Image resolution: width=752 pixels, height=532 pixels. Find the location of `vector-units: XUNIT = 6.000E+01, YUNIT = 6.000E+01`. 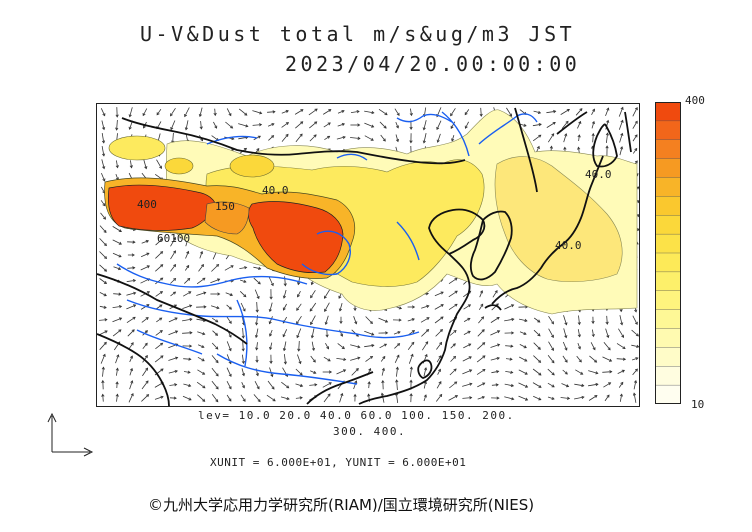

vector-units: XUNIT = 6.000E+01, YUNIT = 6.000E+01 is located at coordinates (338, 462).